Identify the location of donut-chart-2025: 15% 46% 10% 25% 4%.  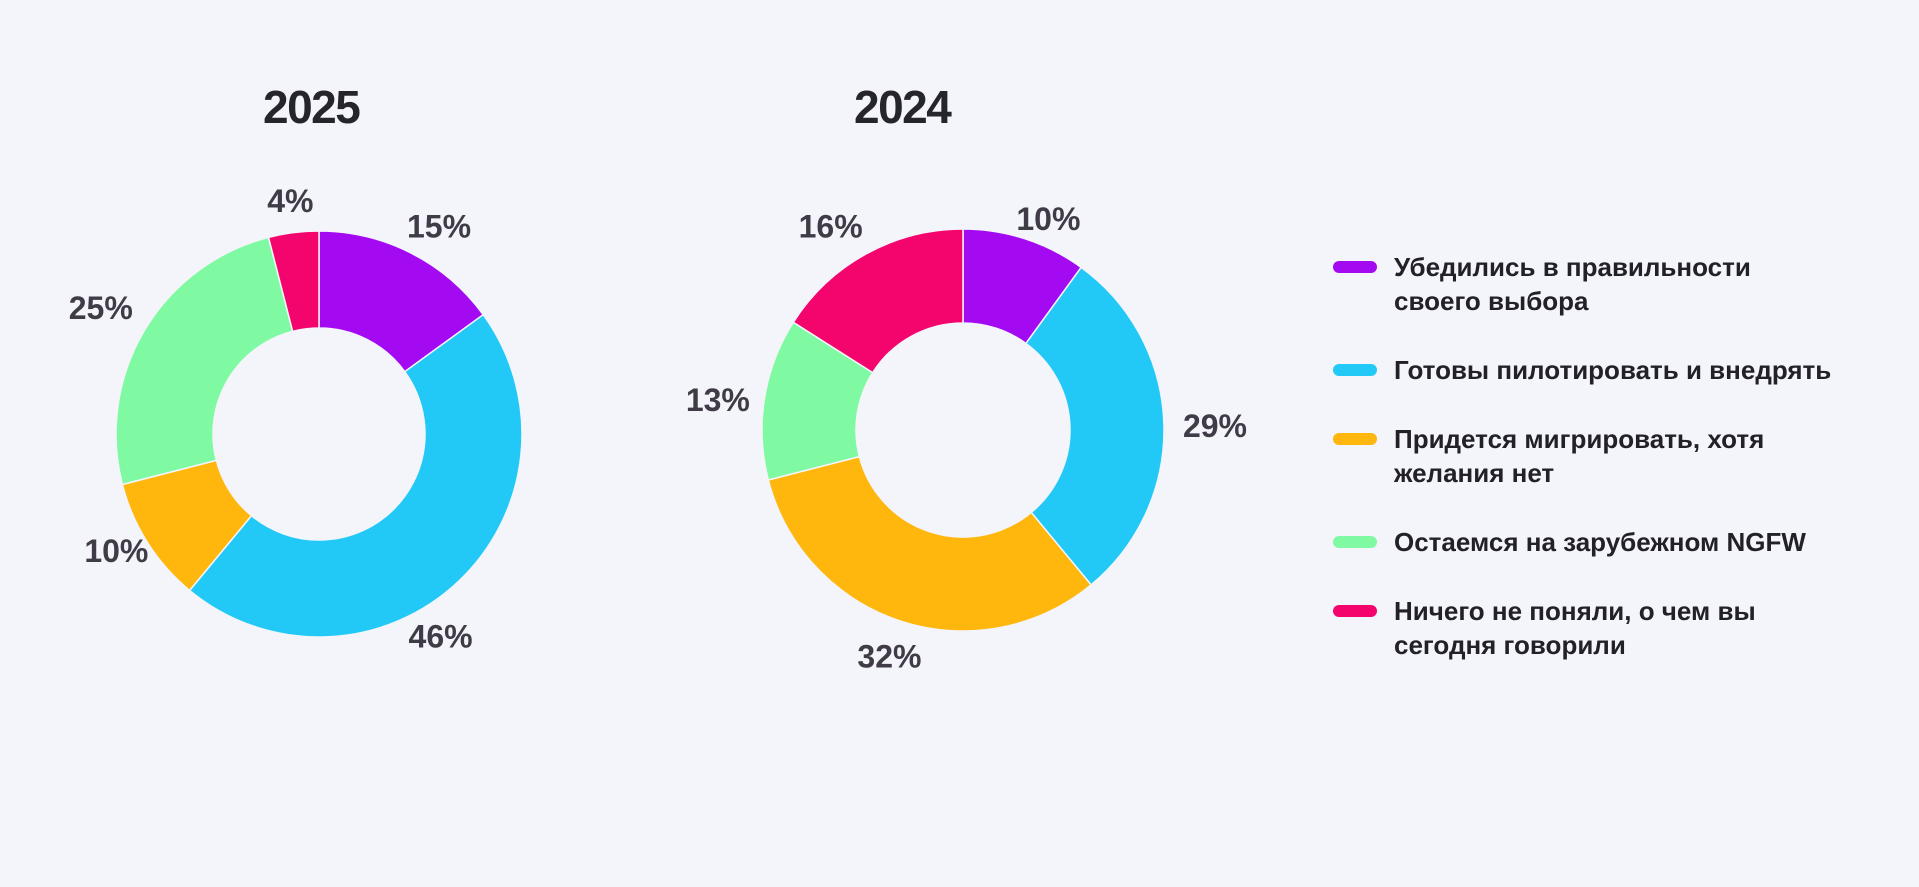
(296, 418).